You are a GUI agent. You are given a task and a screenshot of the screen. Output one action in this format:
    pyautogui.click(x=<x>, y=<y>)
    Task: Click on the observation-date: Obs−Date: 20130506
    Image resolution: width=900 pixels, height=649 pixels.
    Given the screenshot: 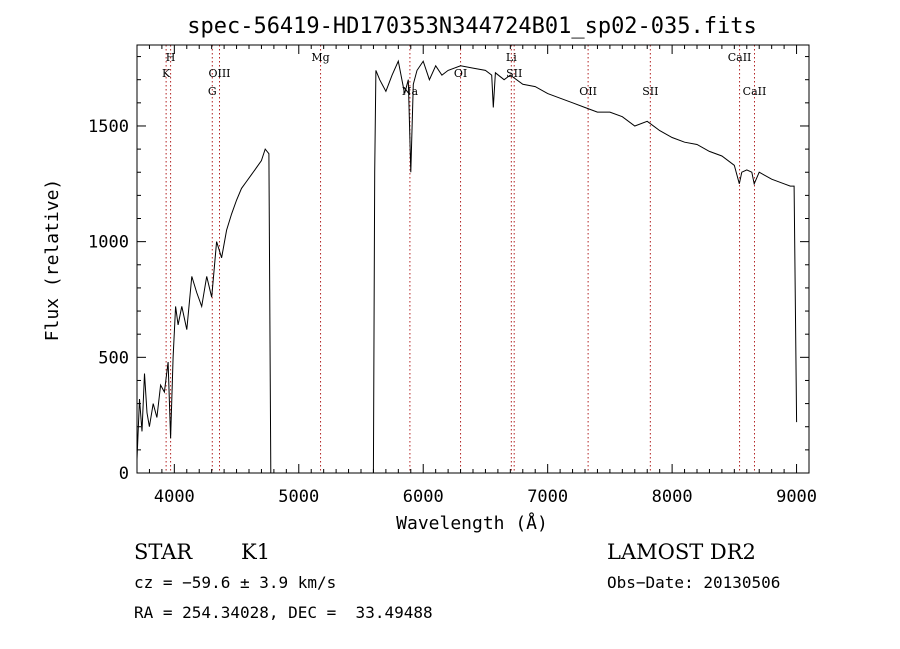 What is the action you would take?
    pyautogui.click(x=694, y=582)
    